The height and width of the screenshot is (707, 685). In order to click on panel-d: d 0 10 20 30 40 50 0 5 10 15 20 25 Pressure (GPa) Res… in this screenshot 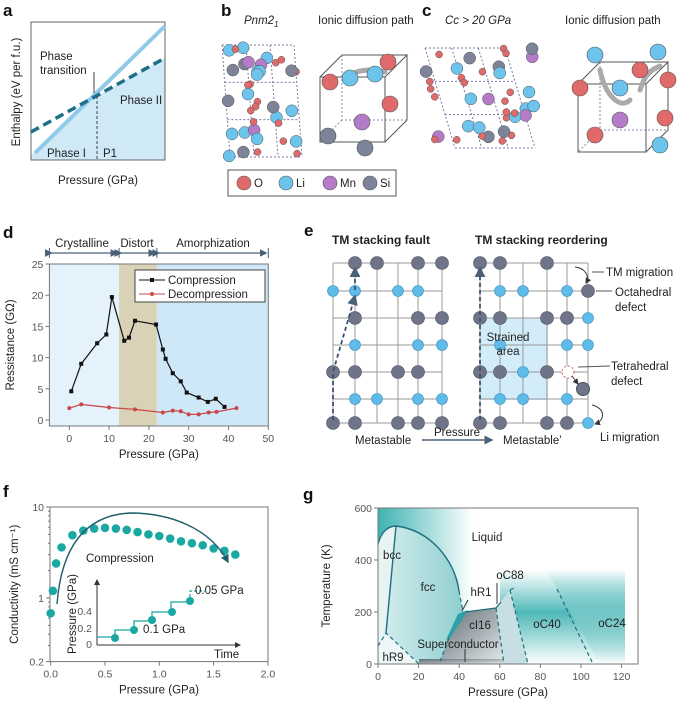, I will do `click(138, 342)`.